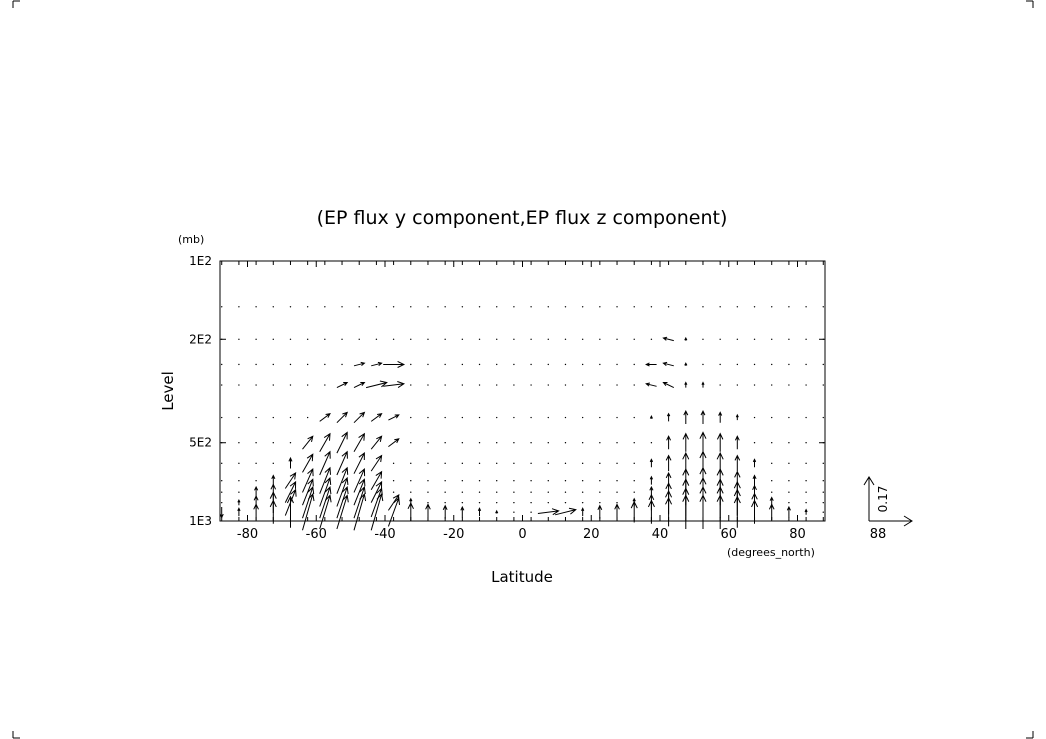 The image size is (1046, 739). I want to click on x-axis-label: Latitude, so click(522, 577).